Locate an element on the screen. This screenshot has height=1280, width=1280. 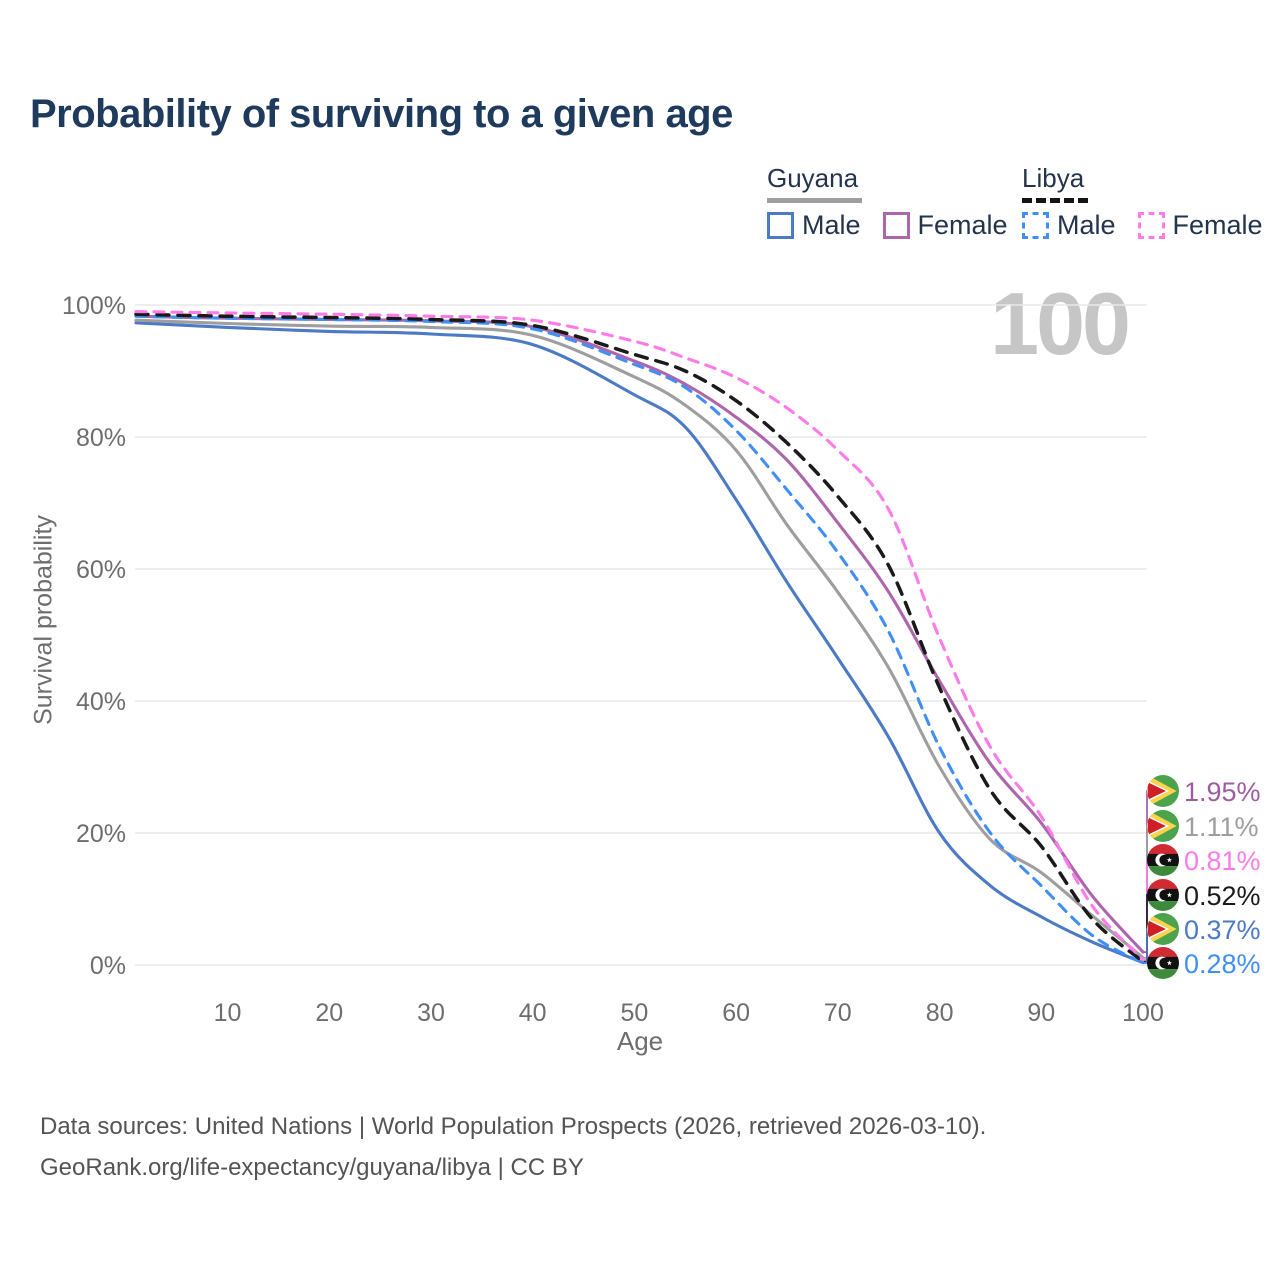
legend-group-libya: Libya Male Female is located at coordinates (1149, 202).